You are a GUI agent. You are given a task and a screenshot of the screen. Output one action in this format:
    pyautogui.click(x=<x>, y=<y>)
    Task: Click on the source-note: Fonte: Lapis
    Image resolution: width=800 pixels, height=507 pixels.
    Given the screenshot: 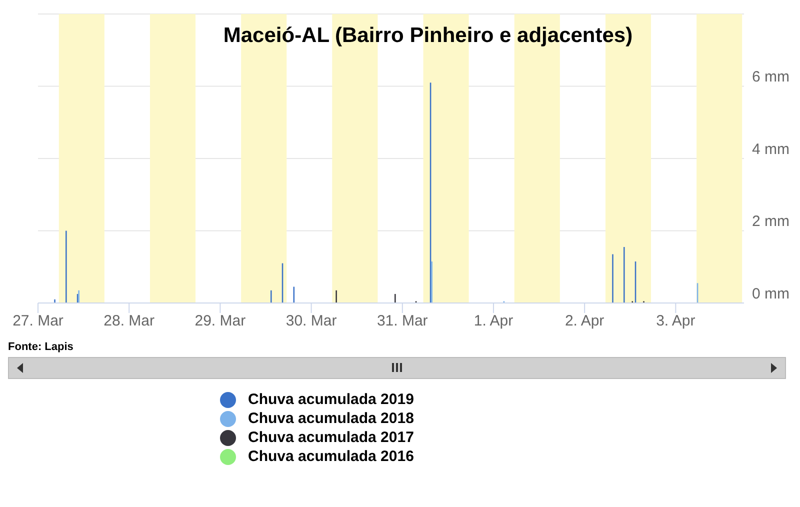 What is the action you would take?
    pyautogui.click(x=41, y=347)
    